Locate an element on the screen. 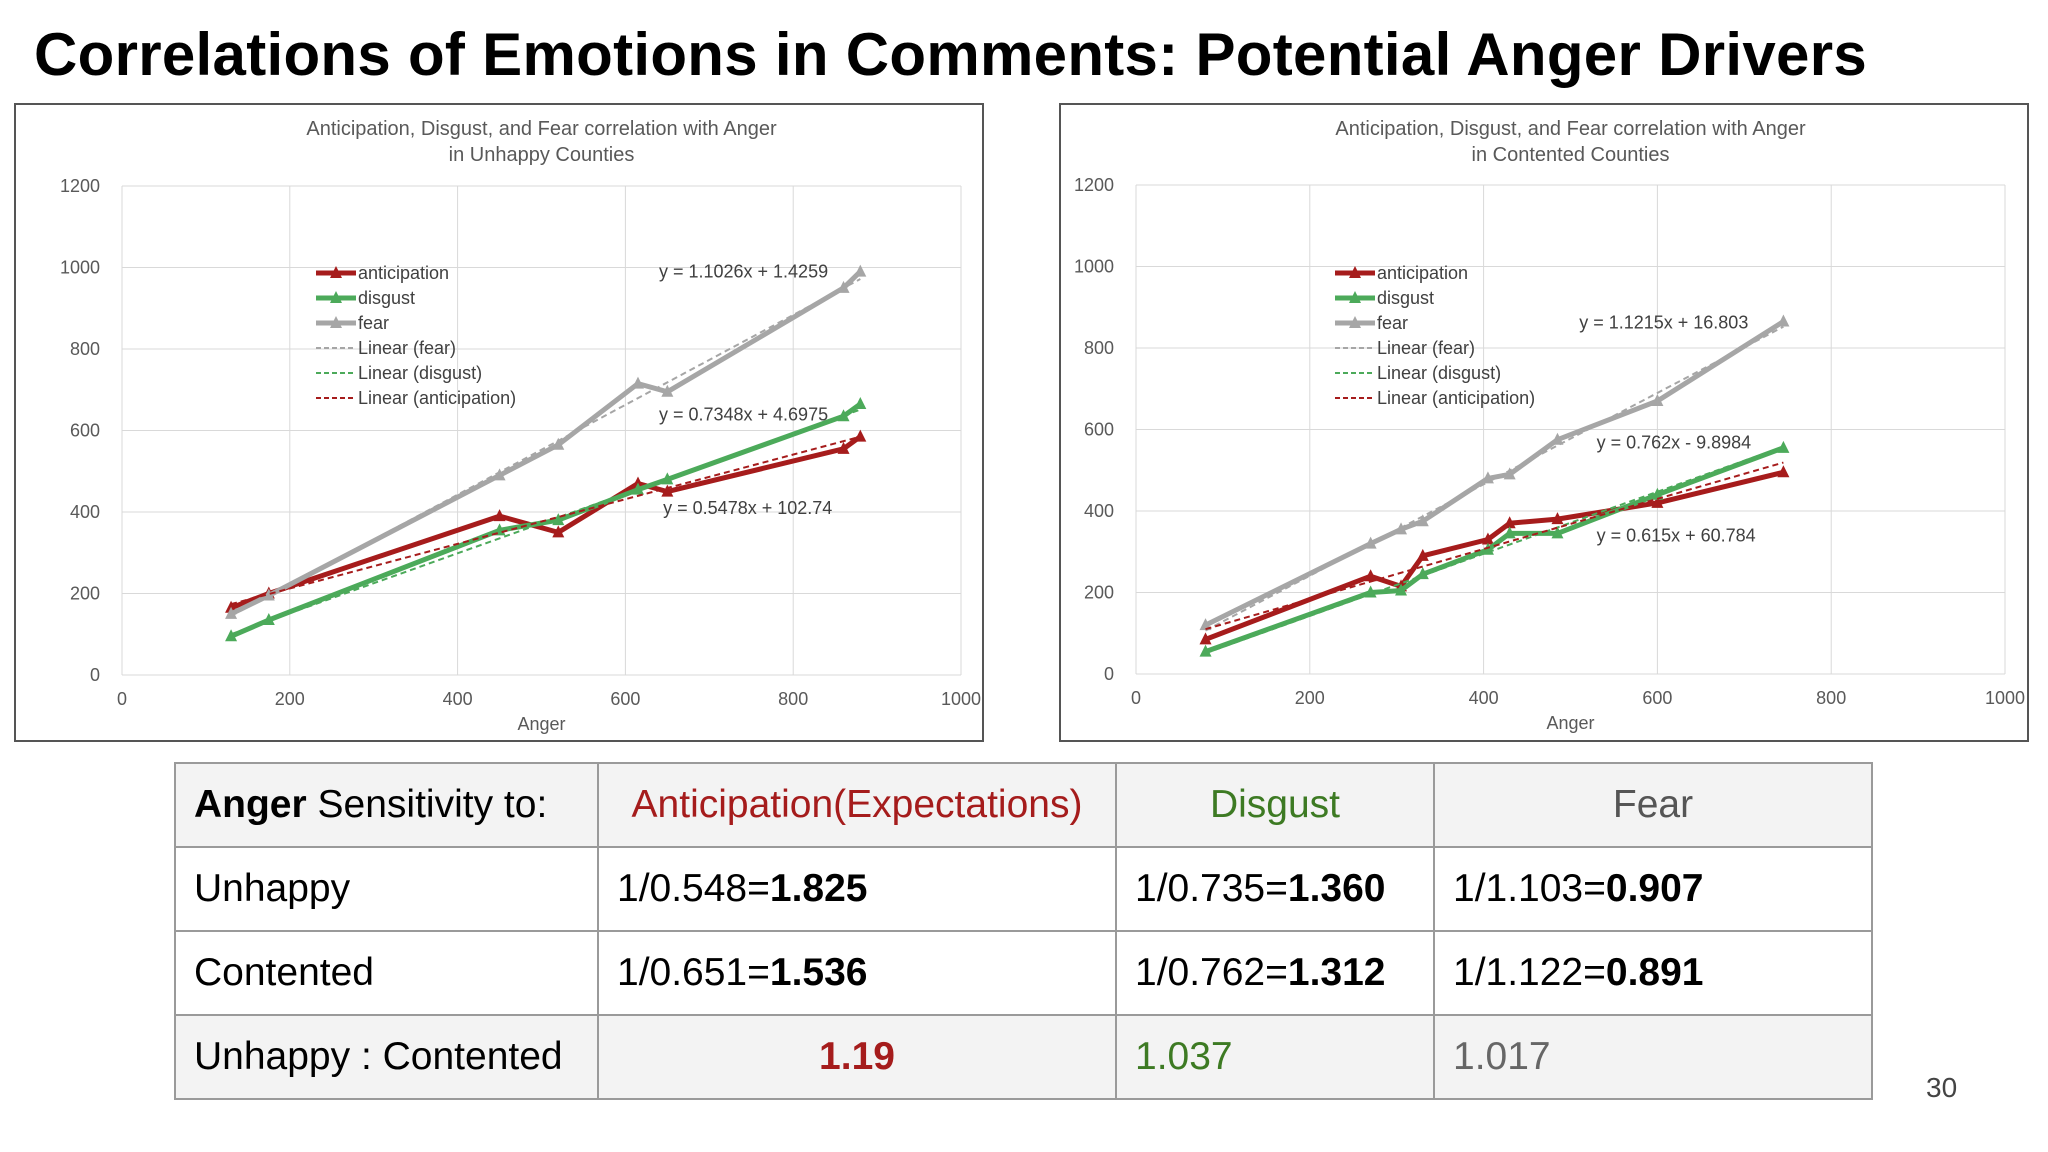 The width and height of the screenshot is (2048, 1152). trendline-equation: y = 0.7348x + 4.6975 is located at coordinates (743, 414).